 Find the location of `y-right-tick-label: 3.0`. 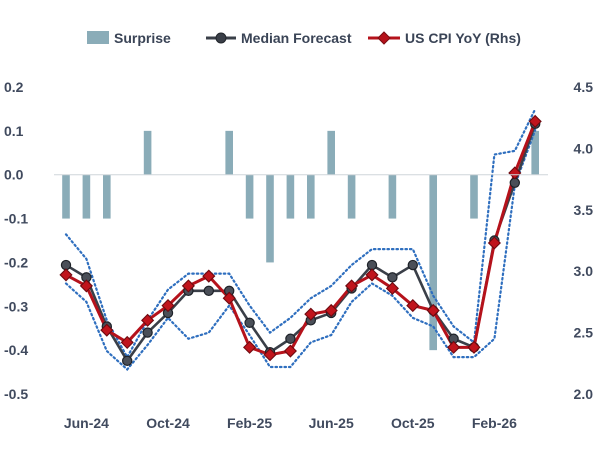

y-right-tick-label: 3.0 is located at coordinates (584, 271).